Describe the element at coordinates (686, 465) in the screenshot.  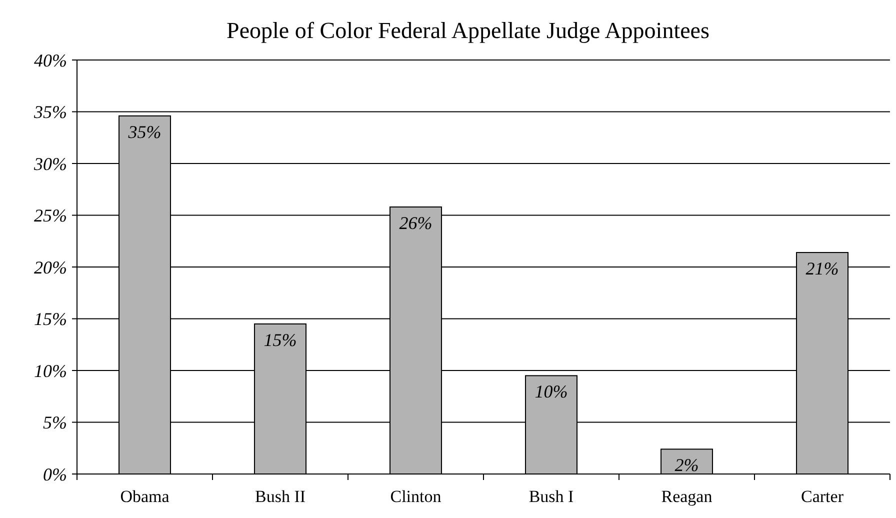
I see `data-label: 2%` at that location.